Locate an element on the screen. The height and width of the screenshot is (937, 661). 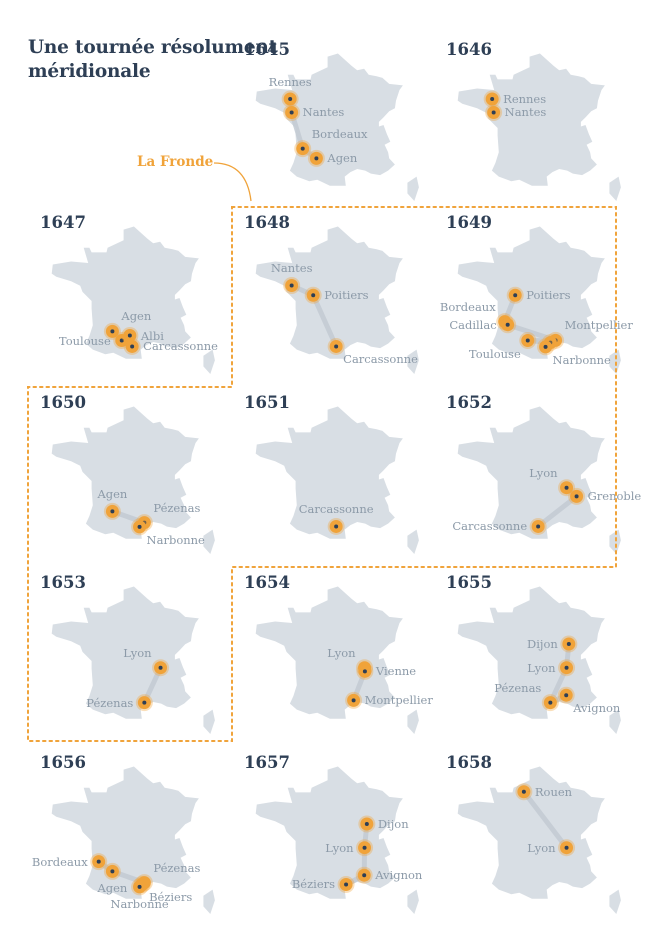
year-label: 1658 is located at coordinates (469, 762).